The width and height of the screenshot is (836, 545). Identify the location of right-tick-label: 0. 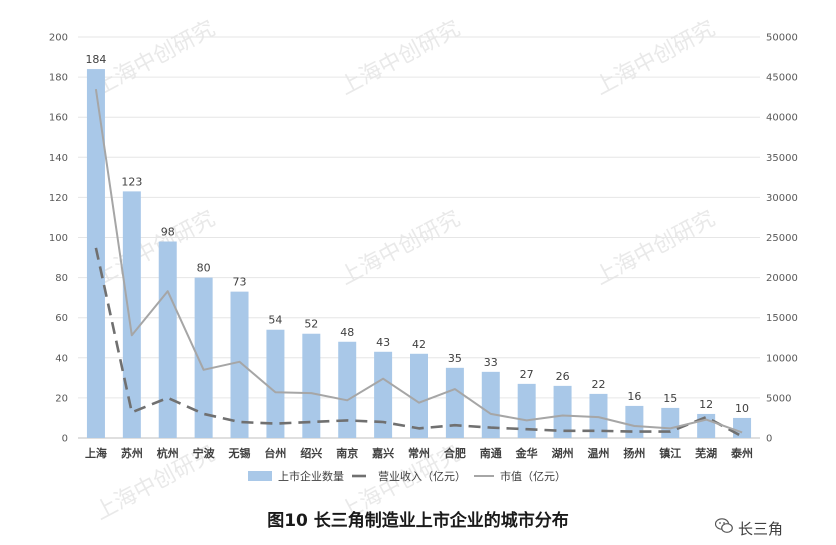
(769, 439).